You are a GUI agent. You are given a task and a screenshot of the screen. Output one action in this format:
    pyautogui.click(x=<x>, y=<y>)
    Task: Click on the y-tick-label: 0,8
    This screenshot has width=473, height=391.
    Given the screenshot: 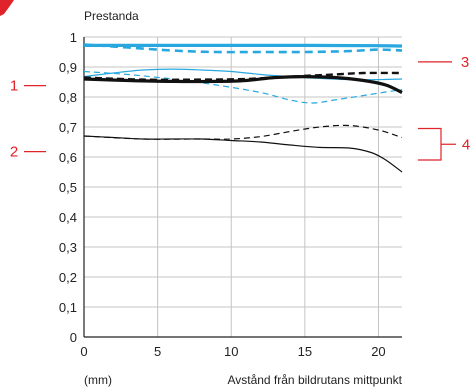 What is the action you would take?
    pyautogui.click(x=68, y=97)
    